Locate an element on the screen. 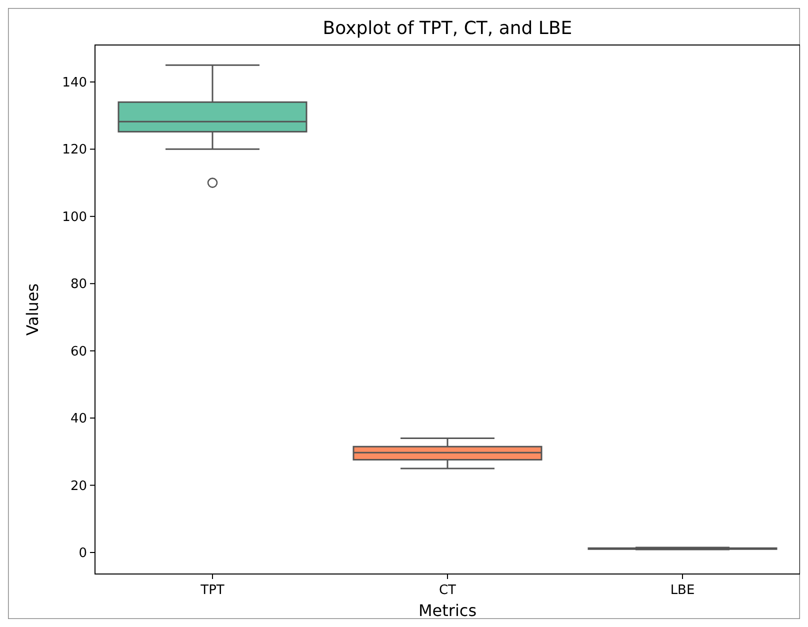 This screenshot has height=627, width=808. y-tick-label: 40 is located at coordinates (78, 419).